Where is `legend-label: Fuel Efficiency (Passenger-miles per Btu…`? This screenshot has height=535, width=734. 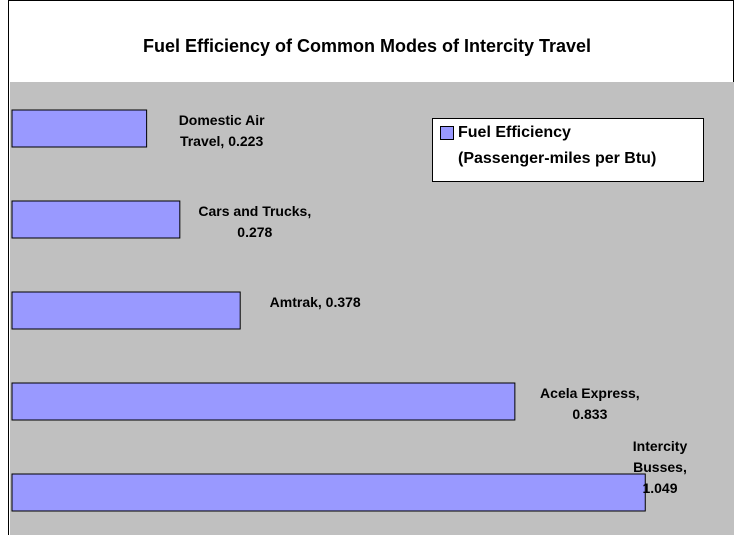 legend-label: Fuel Efficiency (Passenger-miles per Btu… is located at coordinates (557, 145).